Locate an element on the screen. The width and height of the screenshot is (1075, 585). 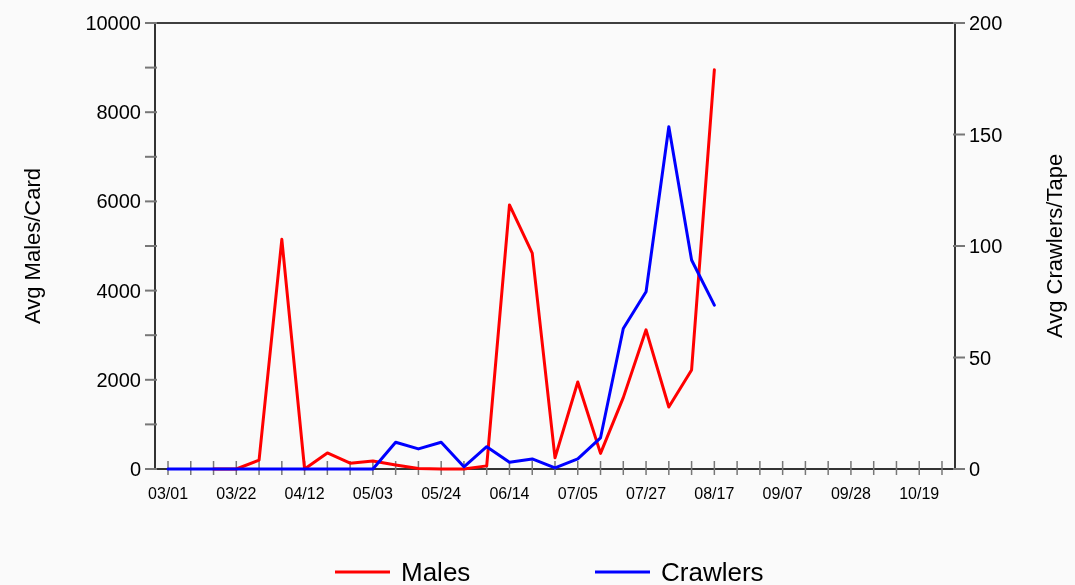
y2-axis-title: Avg Crawlers/Tape is located at coordinates (1054, 246).